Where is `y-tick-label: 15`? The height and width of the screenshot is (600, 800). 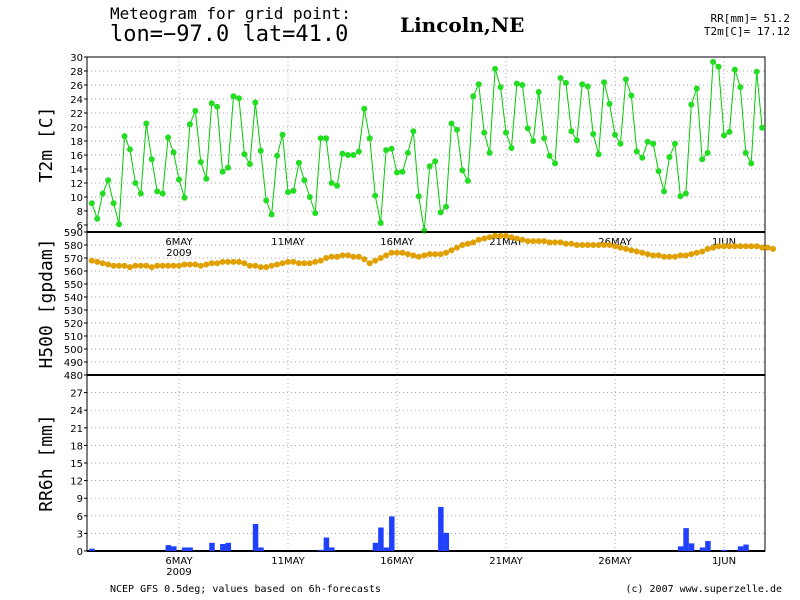 y-tick-label: 15 is located at coordinates (76, 464).